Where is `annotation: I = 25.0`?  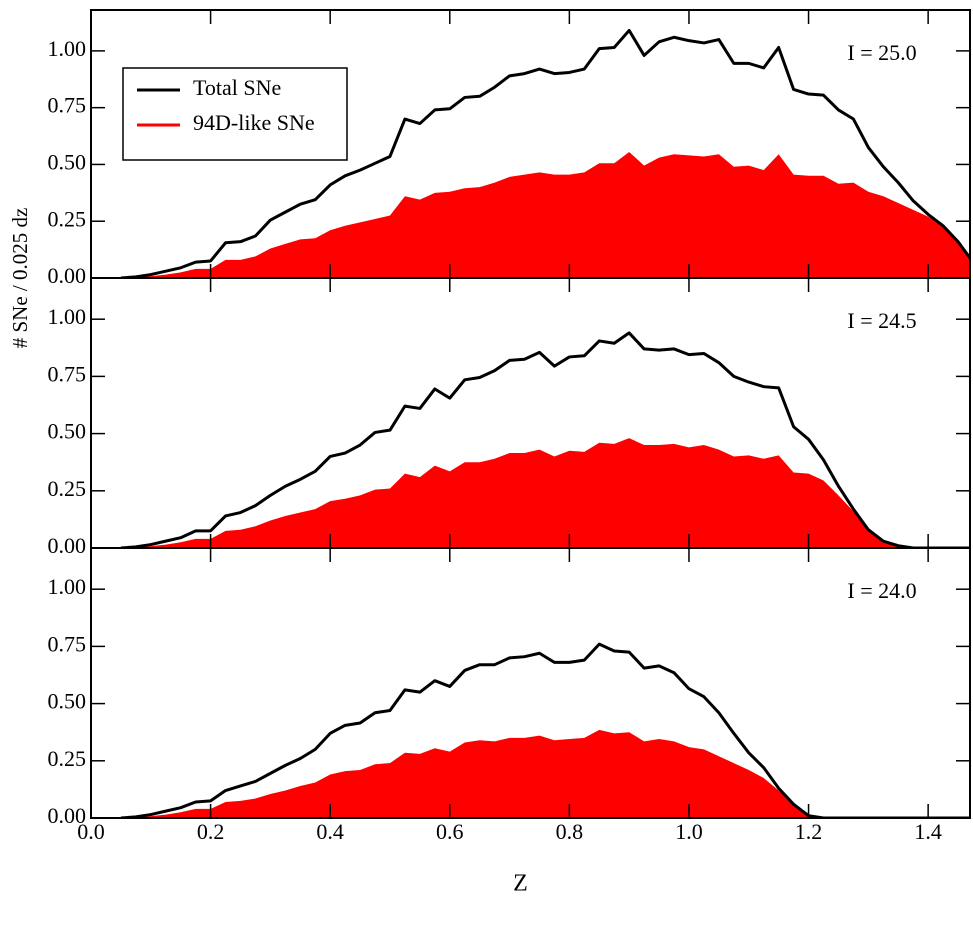 annotation: I = 25.0 is located at coordinates (881, 52).